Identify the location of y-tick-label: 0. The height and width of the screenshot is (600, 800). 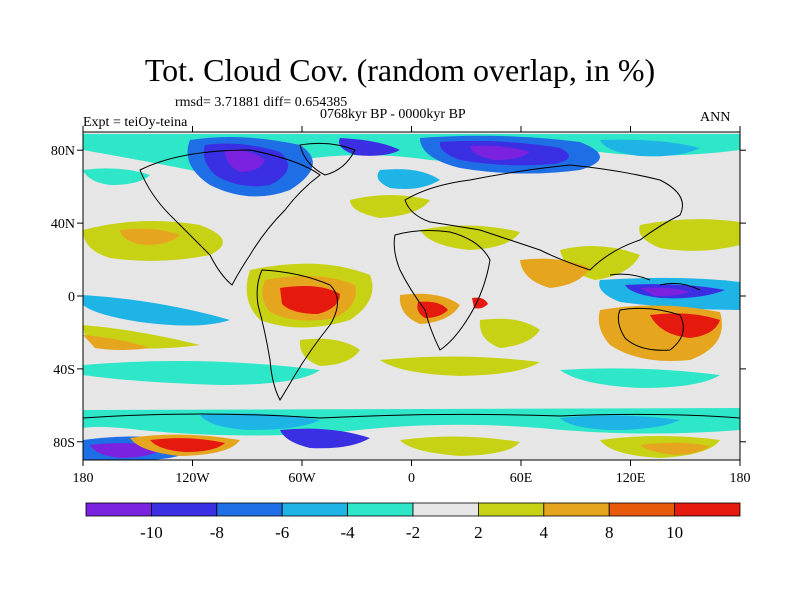
(71, 297).